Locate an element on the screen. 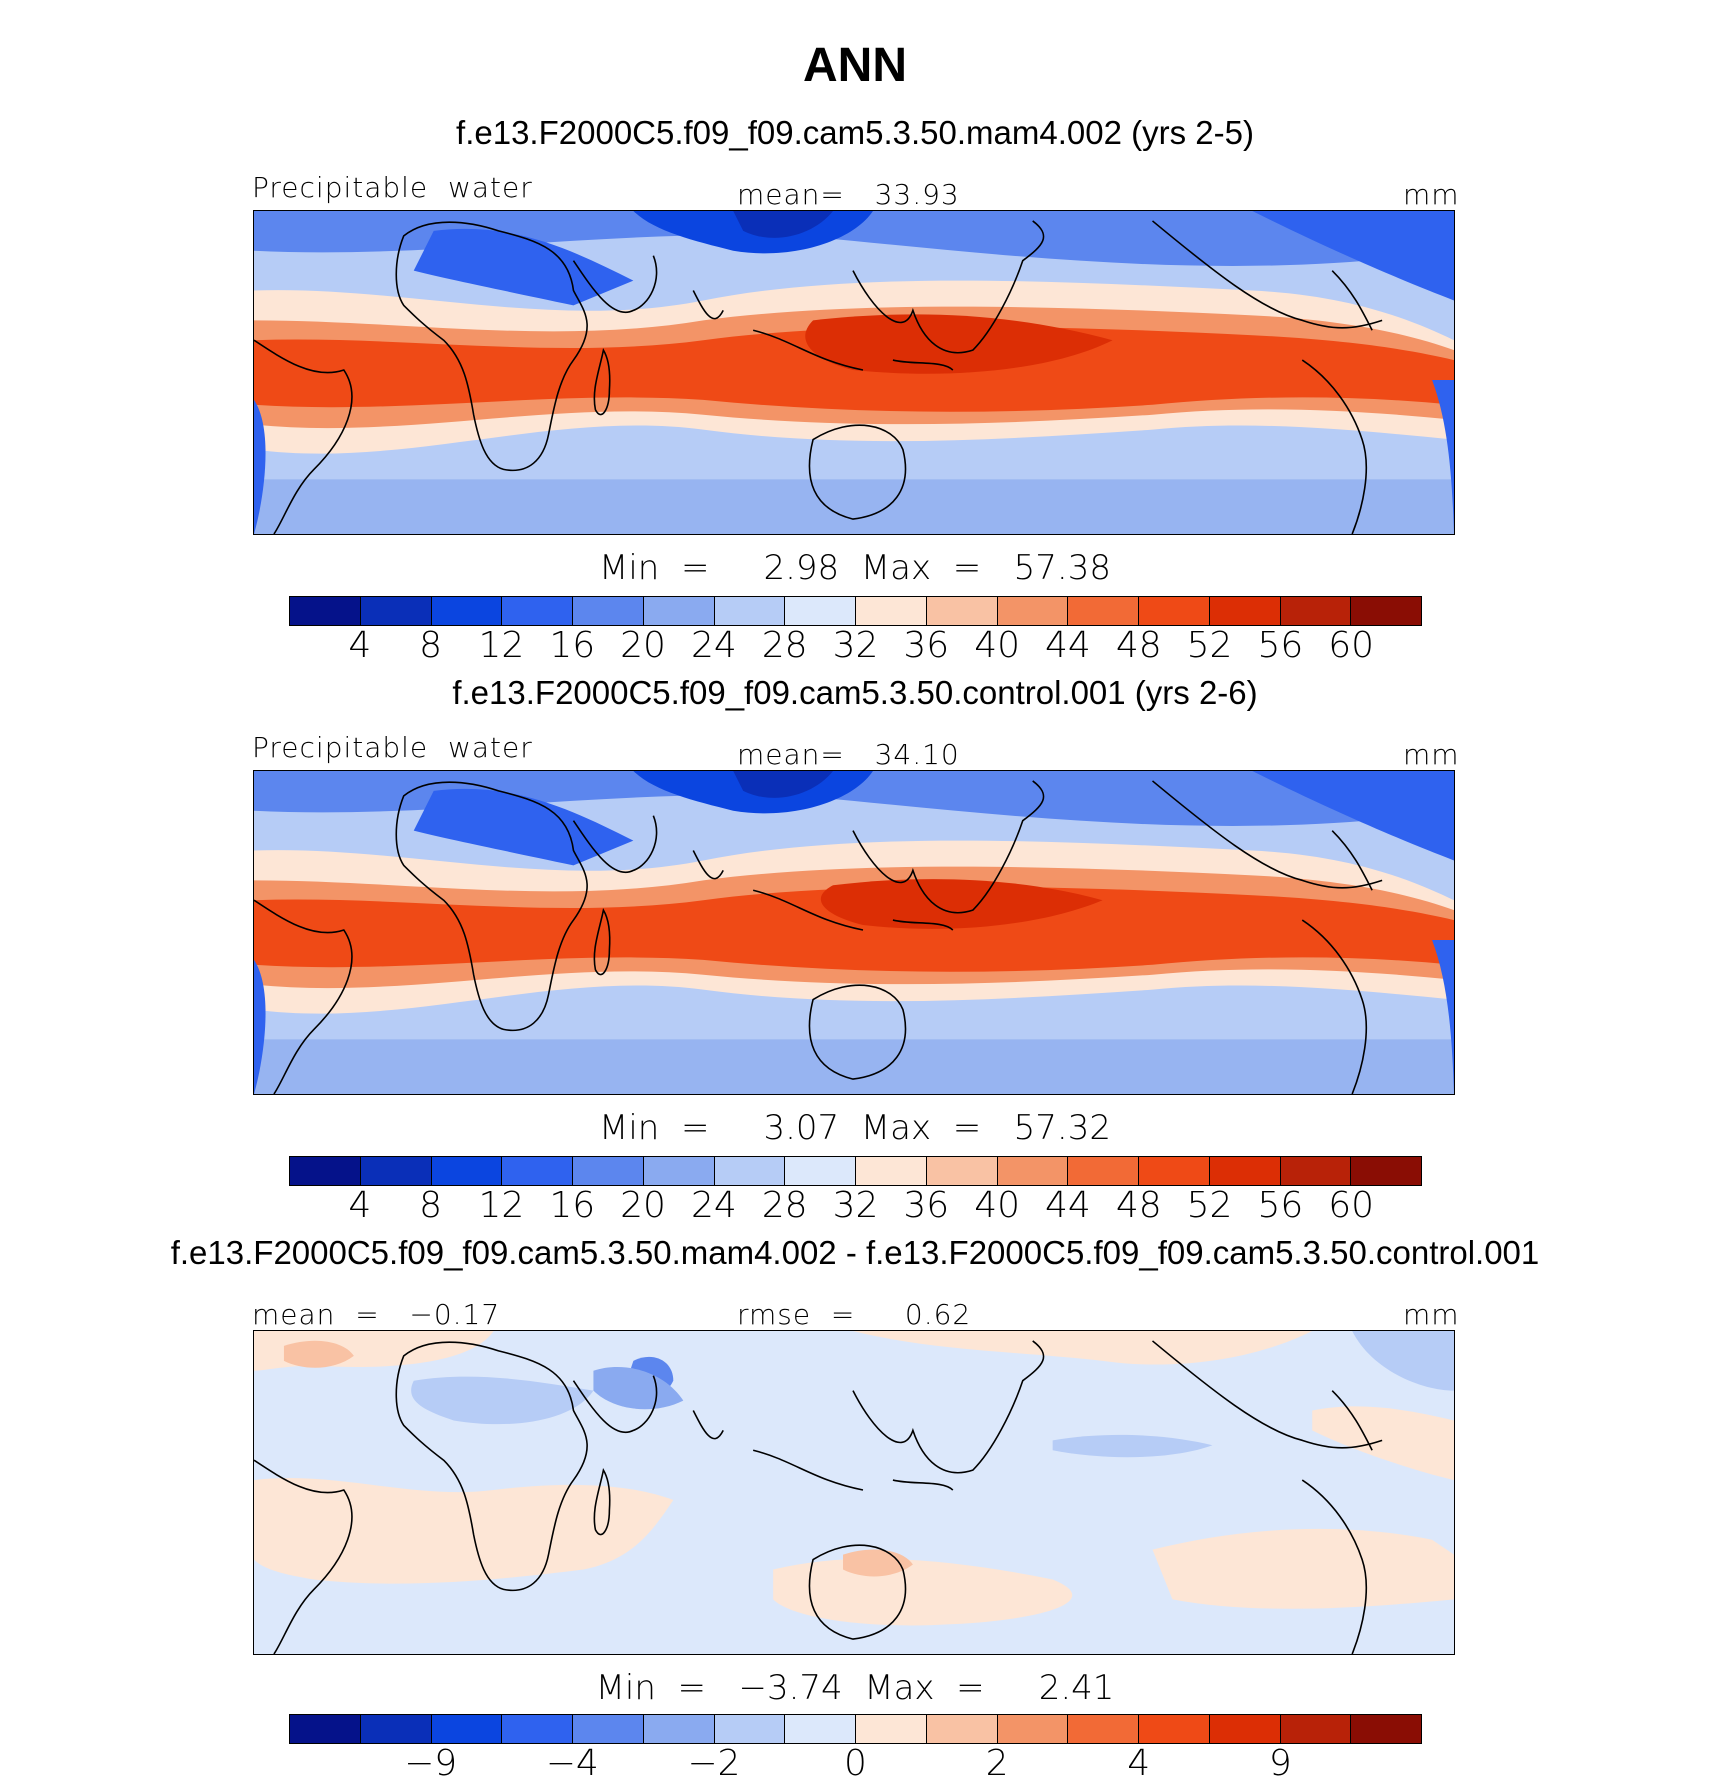 The image size is (1710, 1786). panel3-colorbar-ticks: −9 −4 −2 0 2 4 9 is located at coordinates (855, 1763).